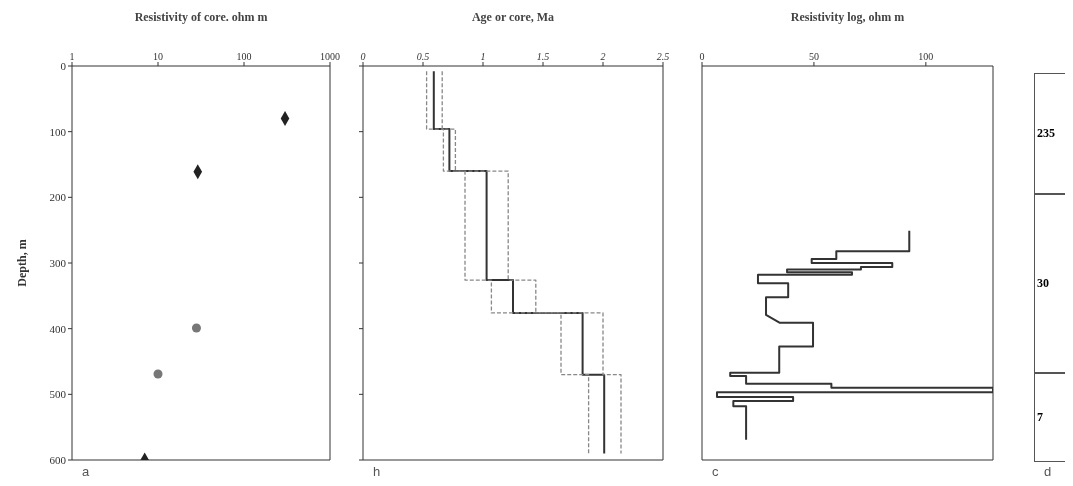 The width and height of the screenshot is (1073, 486). I want to click on y-tick-label: 300, so click(58, 262).